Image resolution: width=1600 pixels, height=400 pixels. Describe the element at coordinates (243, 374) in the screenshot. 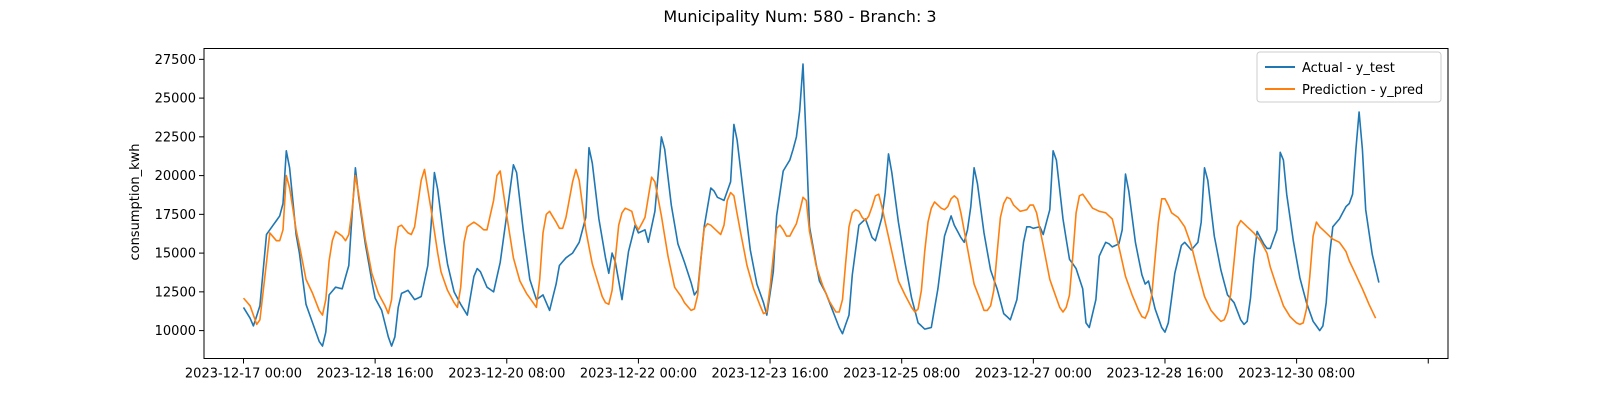

I see `x-tick-label: 2023-12-17 00:00` at that location.